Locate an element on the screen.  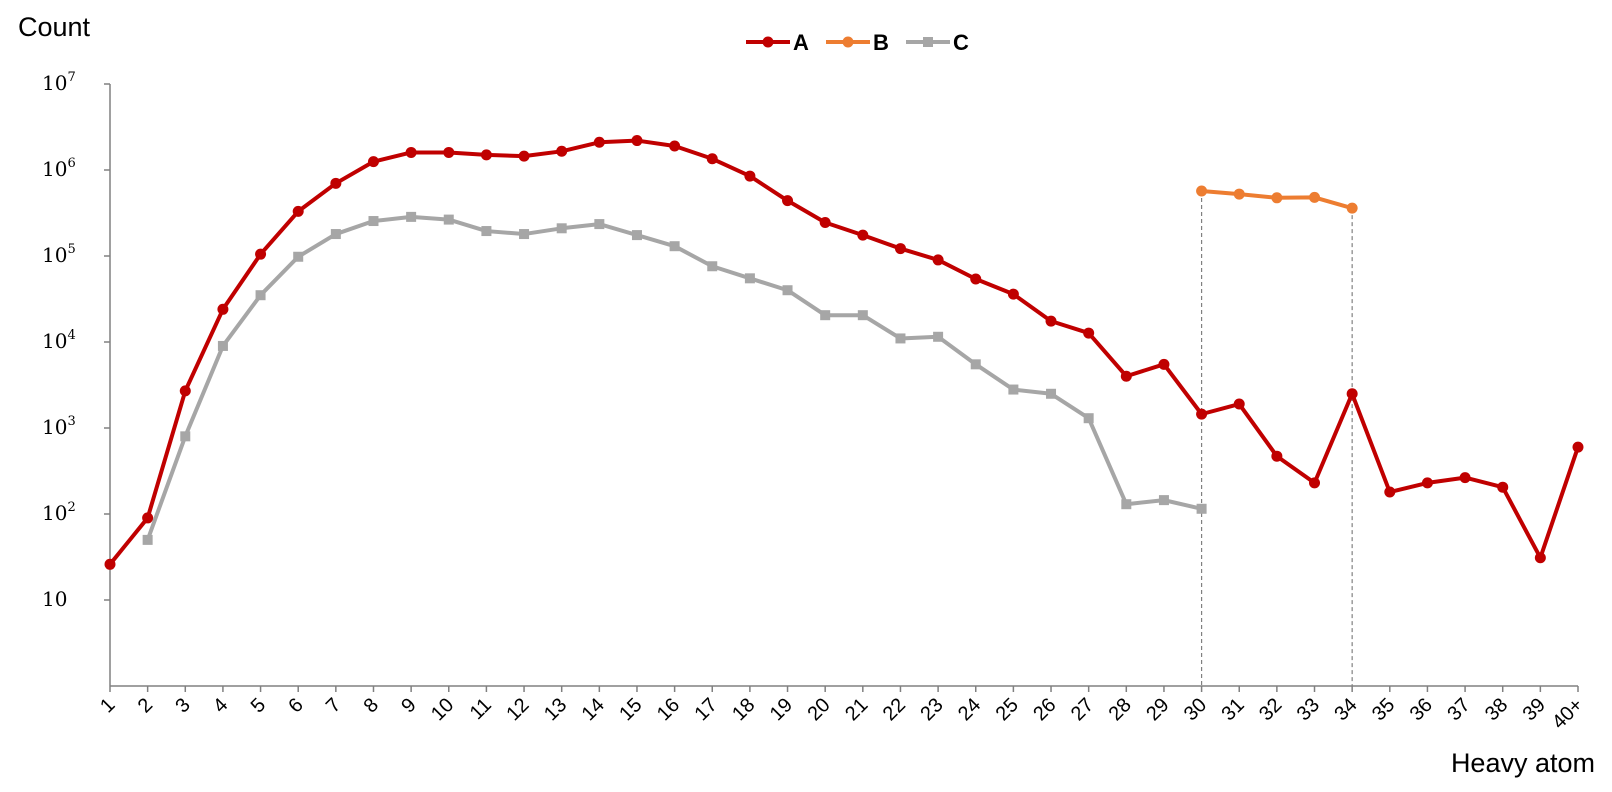
x-tick-label: 9 is located at coordinates (408, 705).